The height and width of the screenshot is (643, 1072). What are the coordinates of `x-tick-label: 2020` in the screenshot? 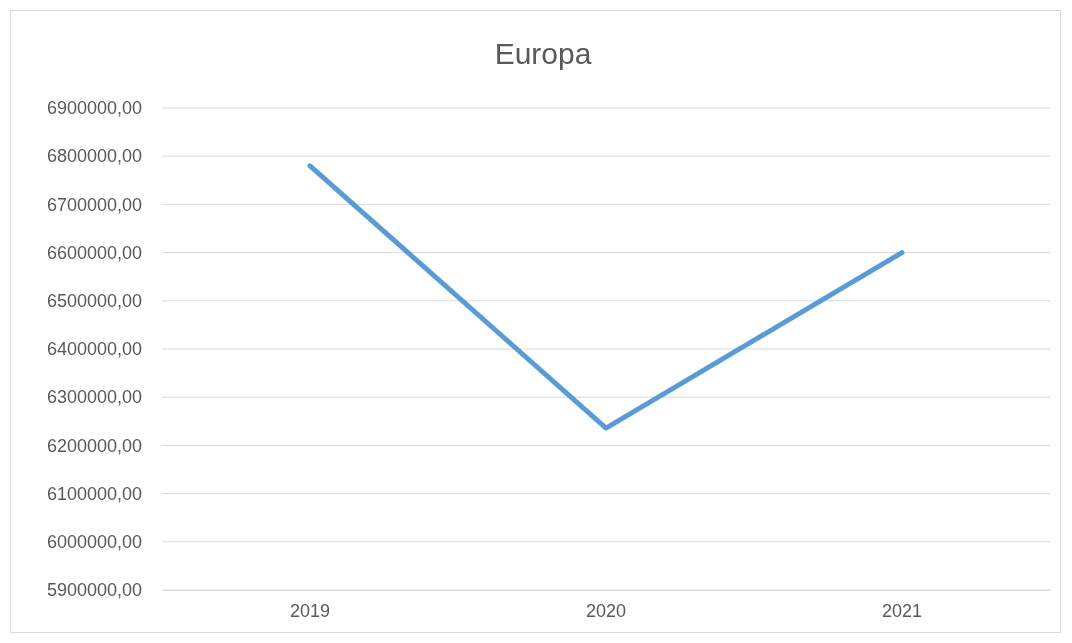 It's located at (606, 610).